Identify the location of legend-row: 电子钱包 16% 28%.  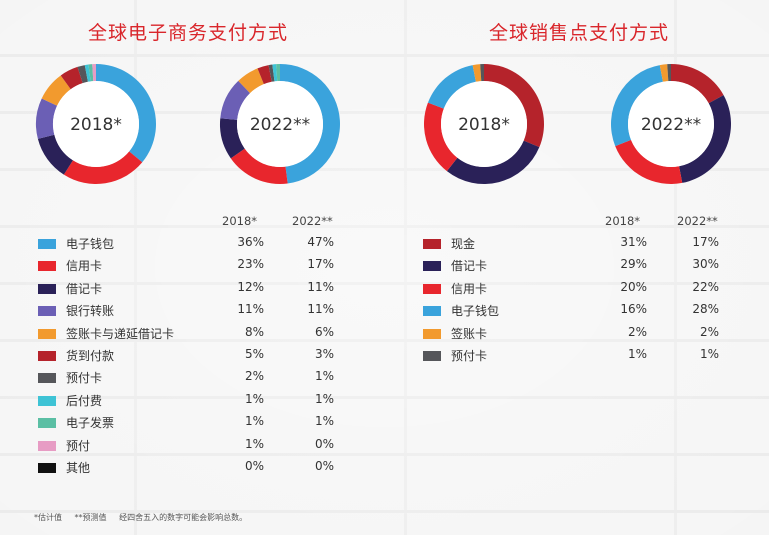
(583, 312).